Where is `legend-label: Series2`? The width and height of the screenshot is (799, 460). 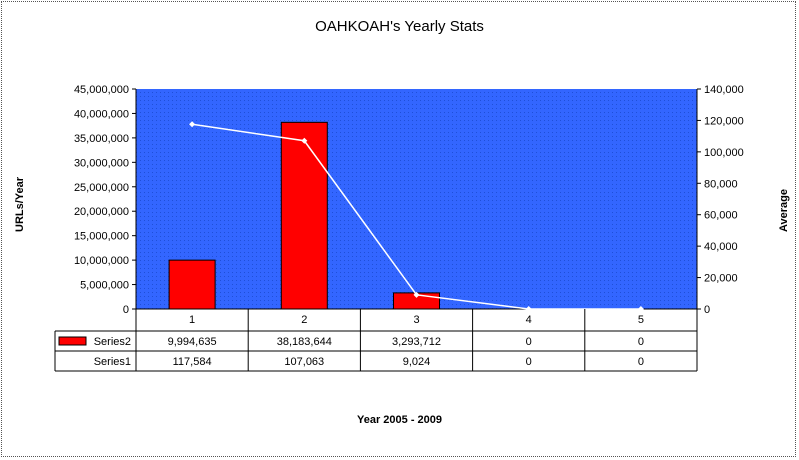
legend-label: Series2 is located at coordinates (112, 342).